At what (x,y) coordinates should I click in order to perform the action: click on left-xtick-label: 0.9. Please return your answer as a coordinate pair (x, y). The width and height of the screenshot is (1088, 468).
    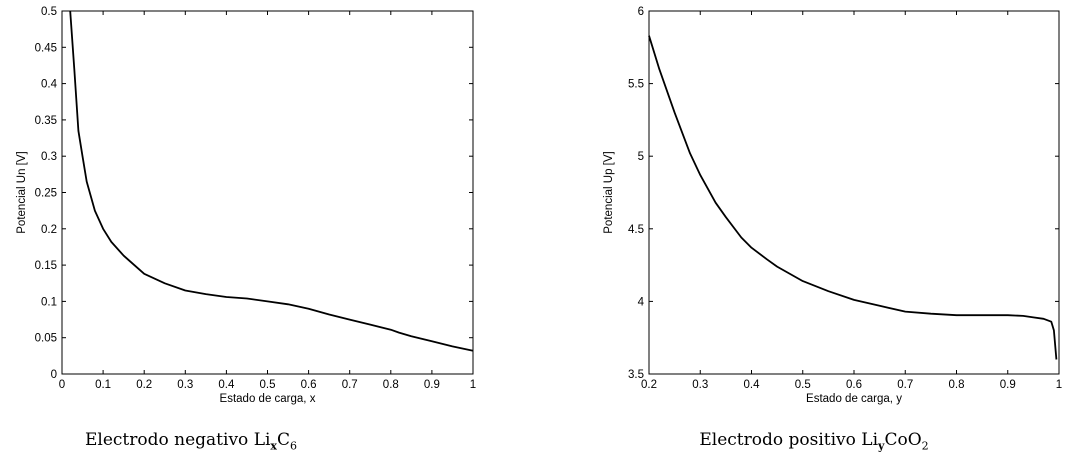
    Looking at the image, I should click on (432, 385).